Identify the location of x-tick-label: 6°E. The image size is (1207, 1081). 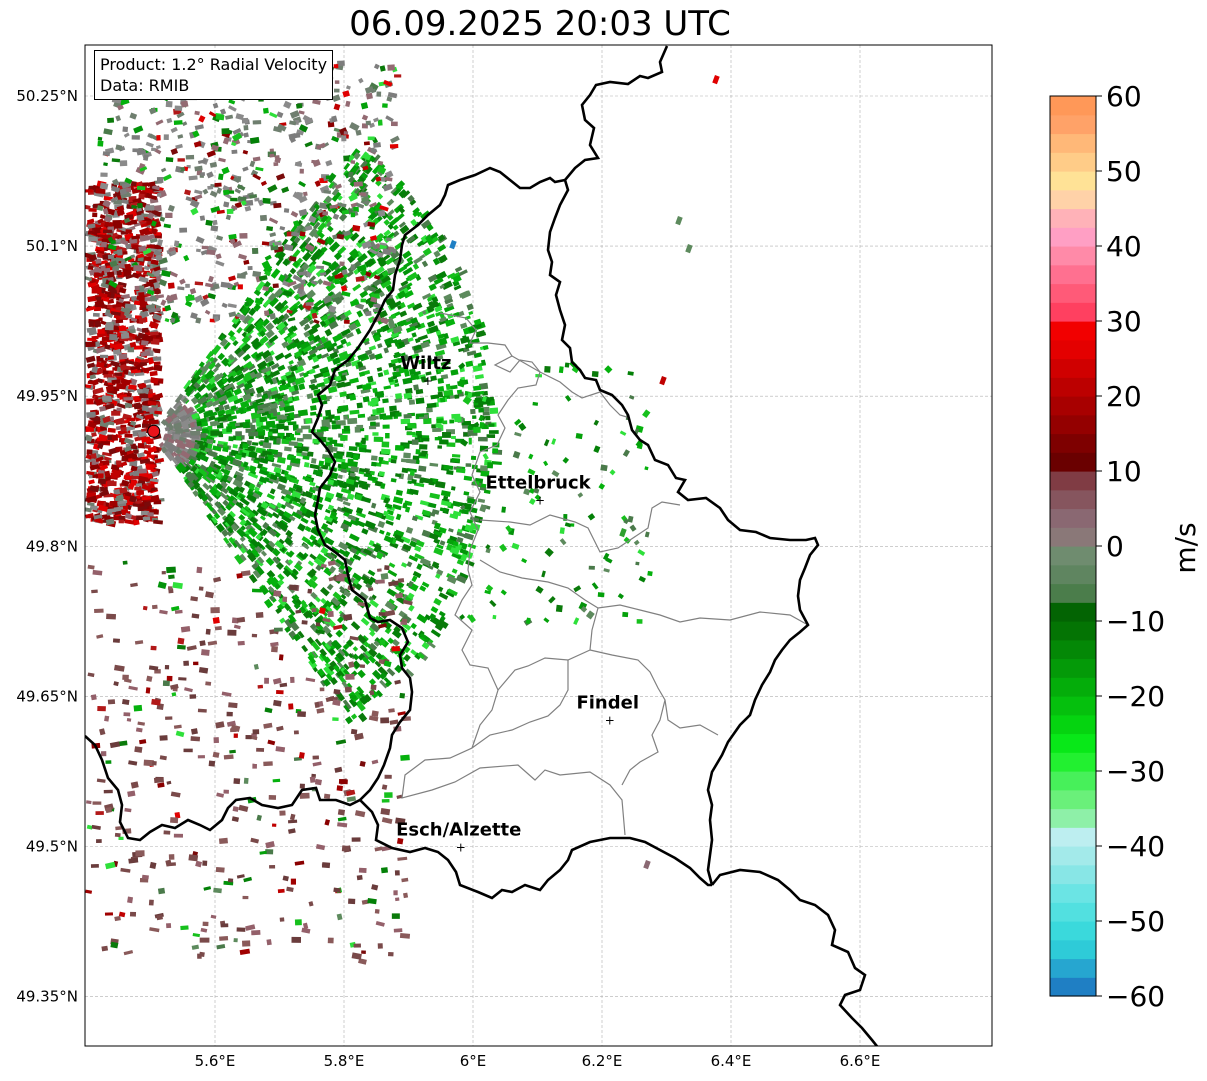
(473, 1061).